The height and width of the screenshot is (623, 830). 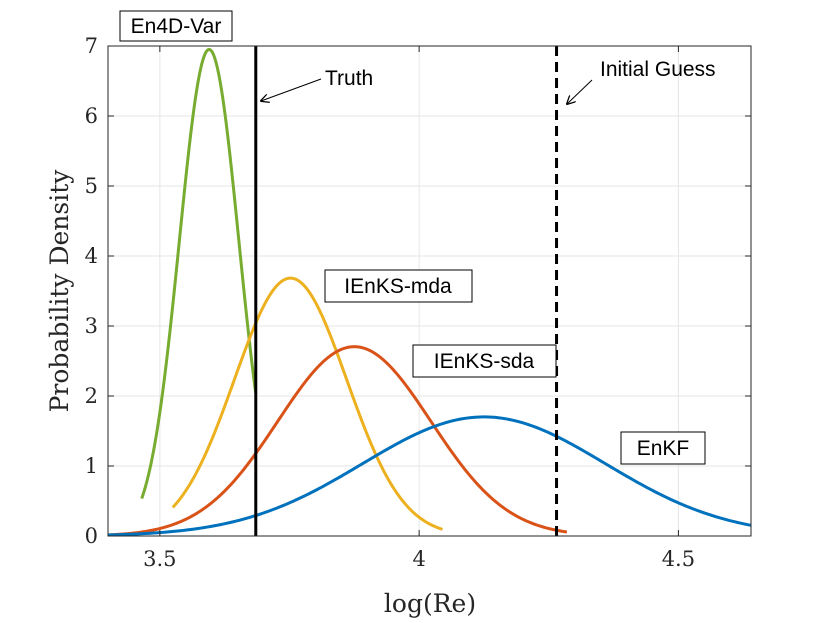 I want to click on x-axis-label: log(Re), so click(x=430, y=603).